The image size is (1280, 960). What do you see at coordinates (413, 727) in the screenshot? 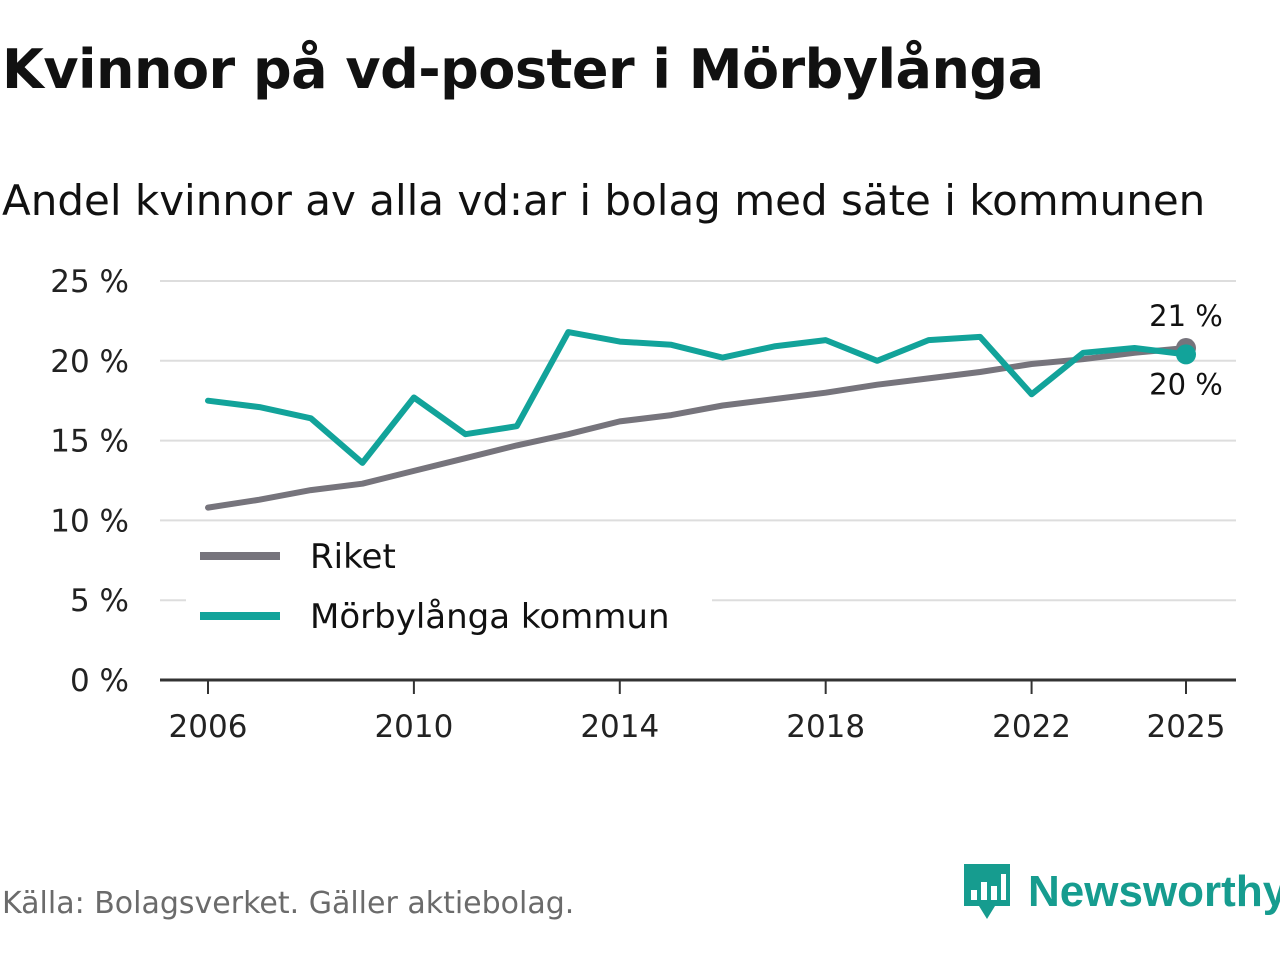
I see `x-tick-label: 2010` at bounding box center [413, 727].